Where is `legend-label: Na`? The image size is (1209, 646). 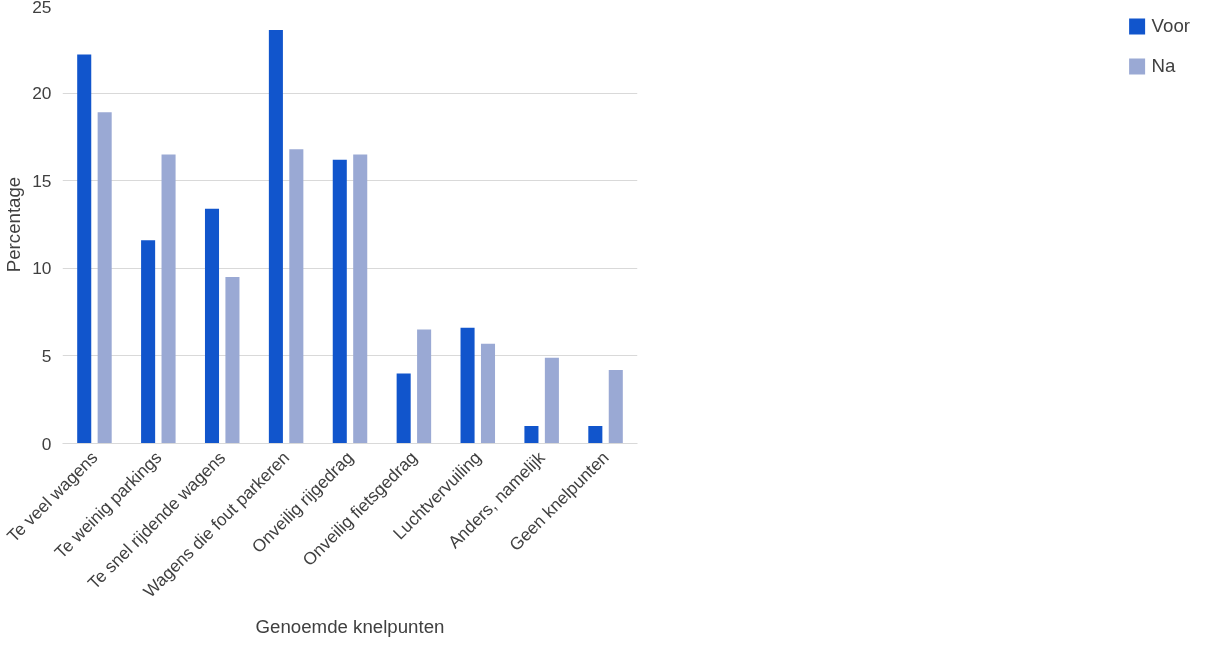
legend-label: Na is located at coordinates (1163, 66).